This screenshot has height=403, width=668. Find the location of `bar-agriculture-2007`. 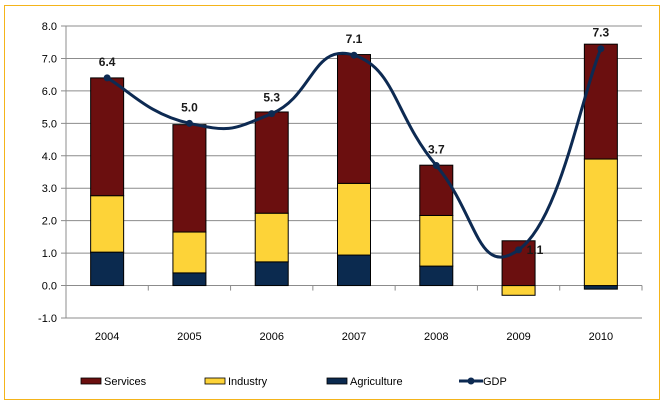

bar-agriculture-2007 is located at coordinates (354, 270).